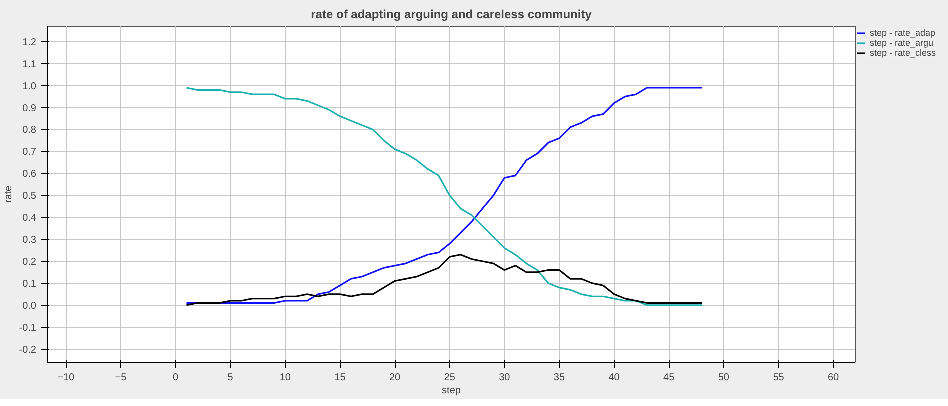 The height and width of the screenshot is (406, 948). I want to click on legend-label: step - rate_argu, so click(902, 43).